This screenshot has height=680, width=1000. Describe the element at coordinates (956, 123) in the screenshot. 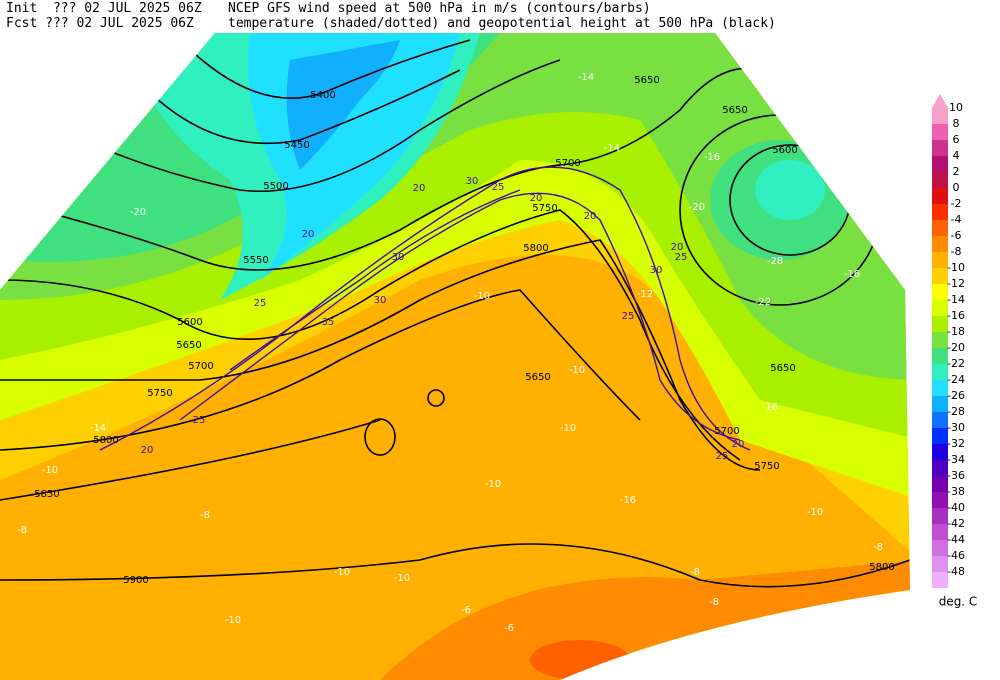

I see `colorbar-label: 8` at that location.